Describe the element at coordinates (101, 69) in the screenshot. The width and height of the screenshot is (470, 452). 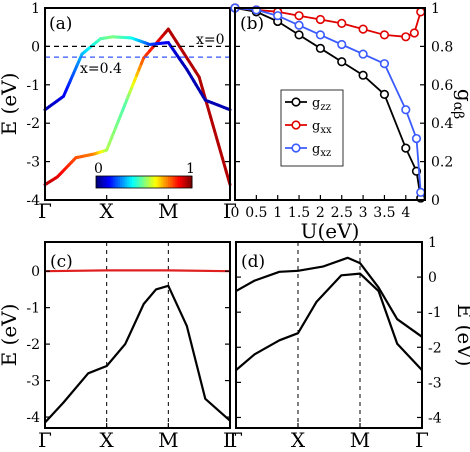
I see `annotation-x04: x=0.4` at that location.